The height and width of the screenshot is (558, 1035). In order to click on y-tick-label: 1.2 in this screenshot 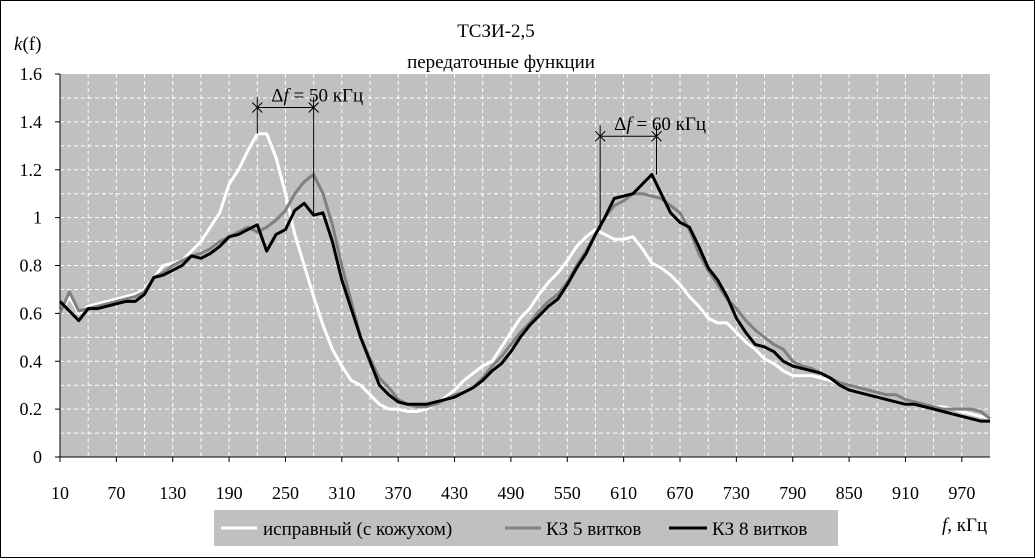, I will do `click(31, 170)`.